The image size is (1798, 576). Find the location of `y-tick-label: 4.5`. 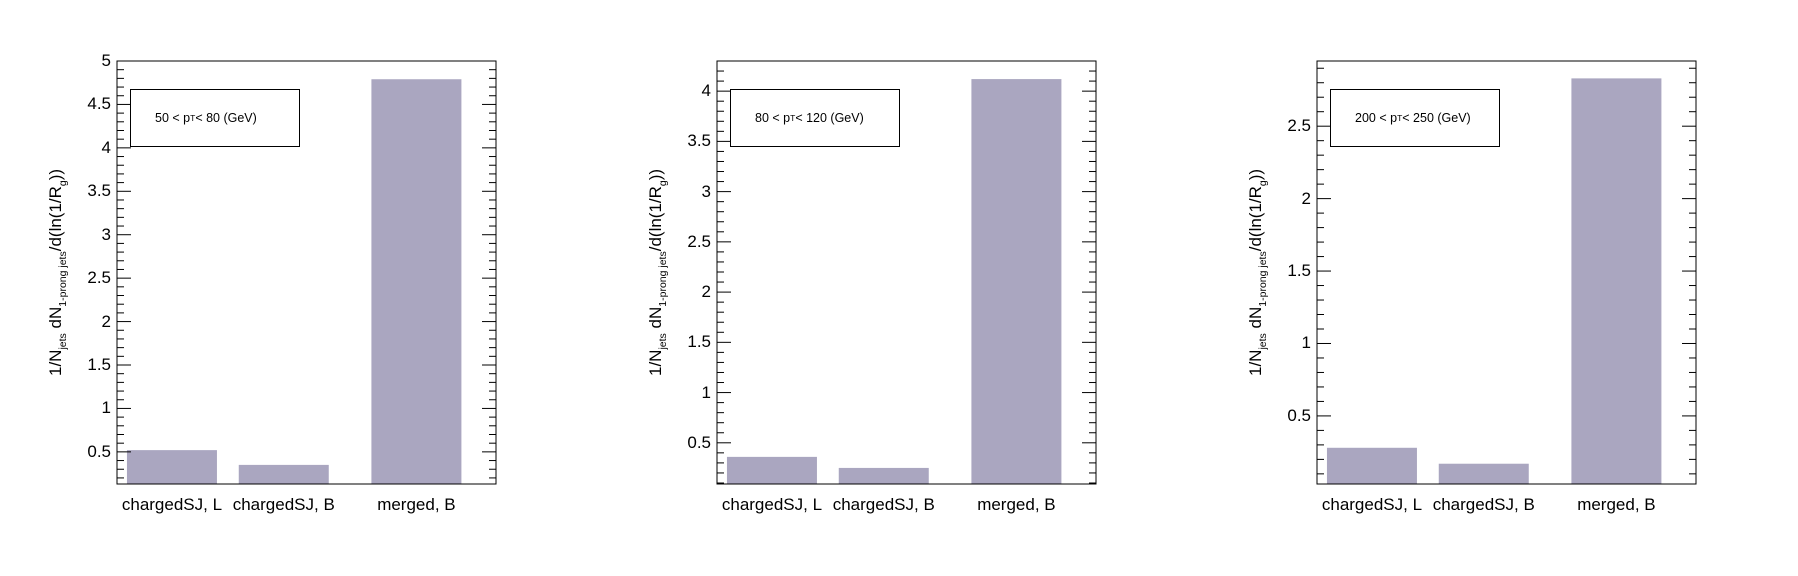

y-tick-label: 4.5 is located at coordinates (99, 104).